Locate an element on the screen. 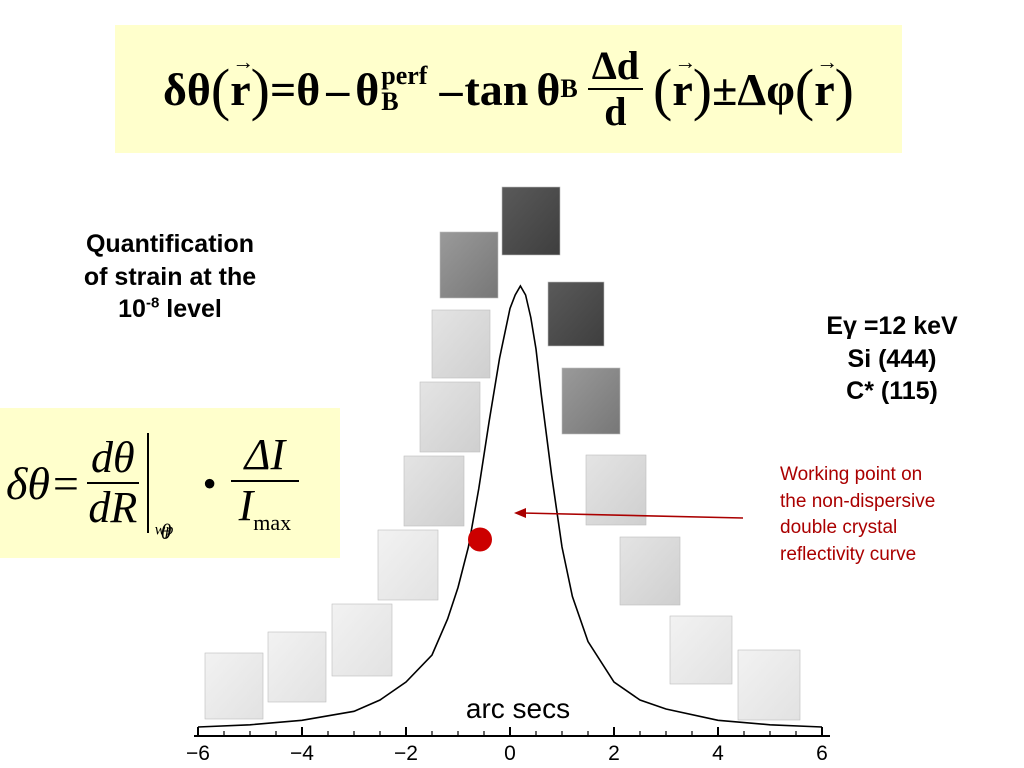  working-point-marker is located at coordinates (480, 539).